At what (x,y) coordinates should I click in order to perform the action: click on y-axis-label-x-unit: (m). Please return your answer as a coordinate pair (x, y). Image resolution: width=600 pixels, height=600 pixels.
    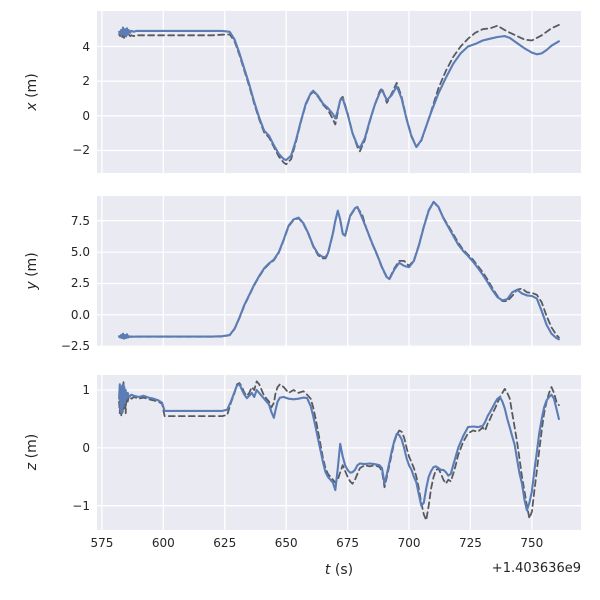
    Looking at the image, I should click on (32, 85).